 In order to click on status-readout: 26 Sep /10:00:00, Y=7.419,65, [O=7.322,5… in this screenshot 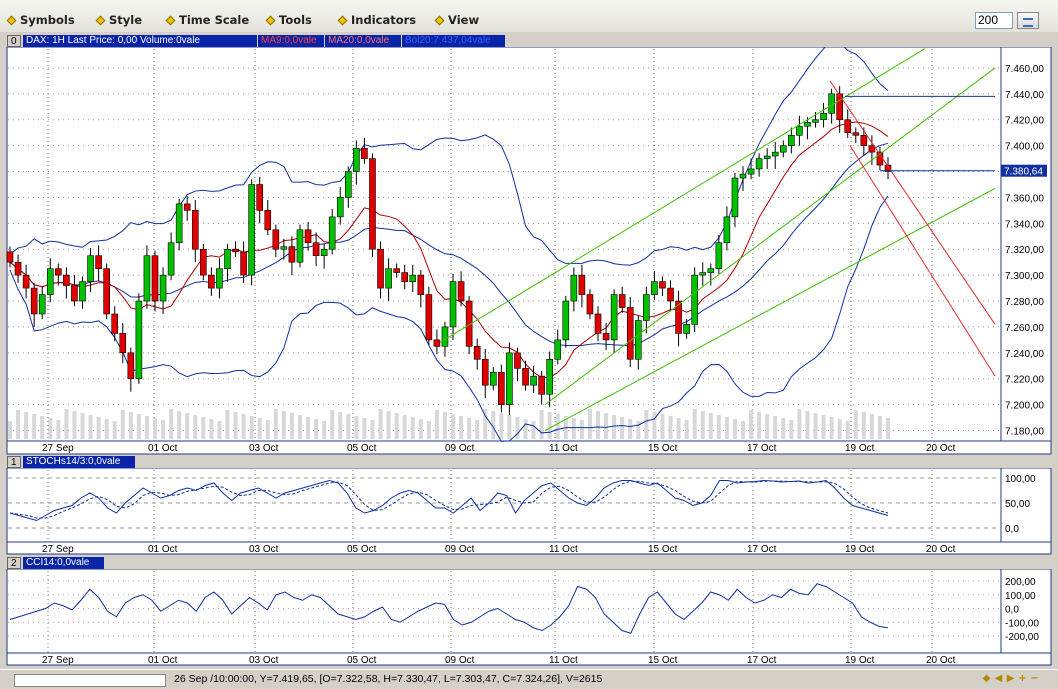, I will do `click(388, 679)`.